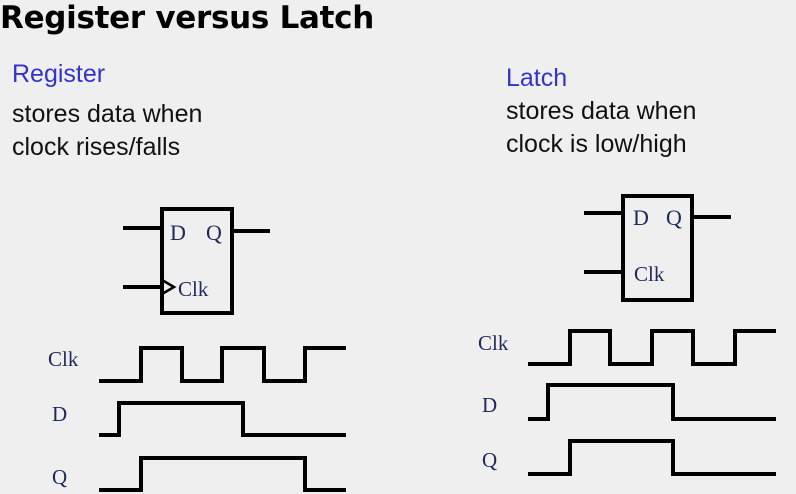 The height and width of the screenshot is (494, 796). What do you see at coordinates (63, 359) in the screenshot?
I see `register-timing-clk-label: Clk` at bounding box center [63, 359].